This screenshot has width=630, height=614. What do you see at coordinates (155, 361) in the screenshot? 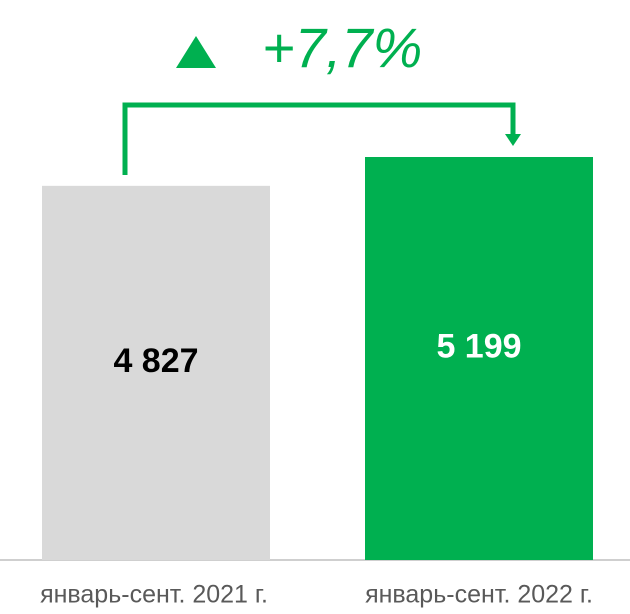
I see `value-label: 4 827` at bounding box center [155, 361].